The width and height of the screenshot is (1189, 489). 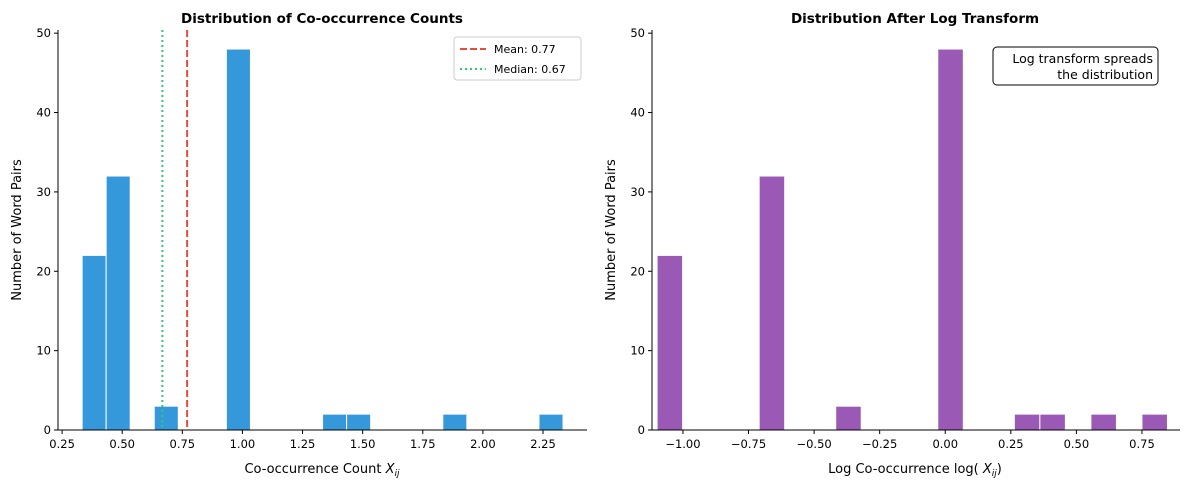 I want to click on legend-label: Median: 0.67, so click(x=530, y=69).